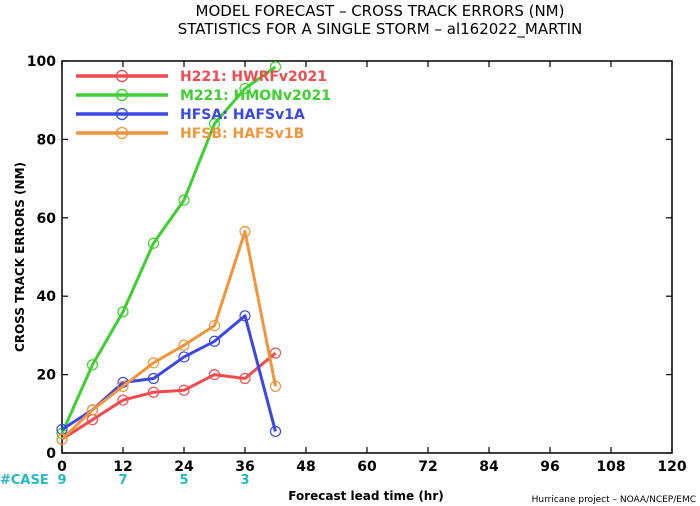 Image resolution: width=700 pixels, height=506 pixels. Describe the element at coordinates (47, 297) in the screenshot. I see `y-tick-label: 40` at that location.